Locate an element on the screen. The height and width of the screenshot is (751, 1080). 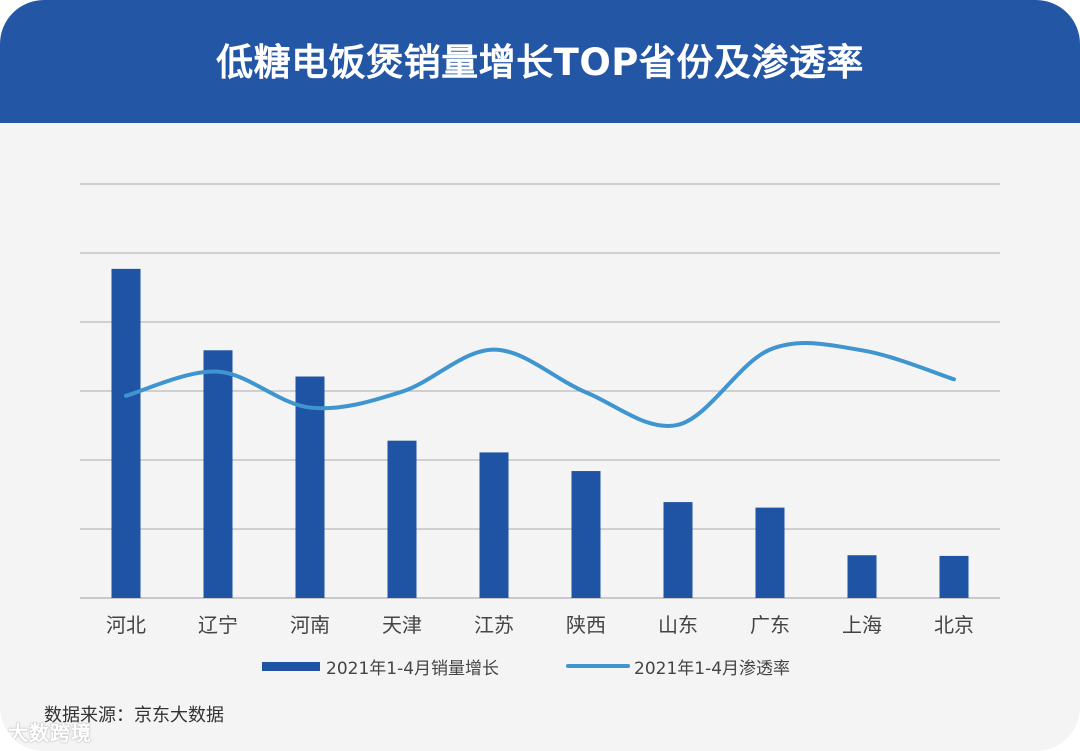
x-axis-labels: 河北 辽宁 河南 天津 江苏 陕西 山东 广东 上海 北京 is located at coordinates (540, 625).